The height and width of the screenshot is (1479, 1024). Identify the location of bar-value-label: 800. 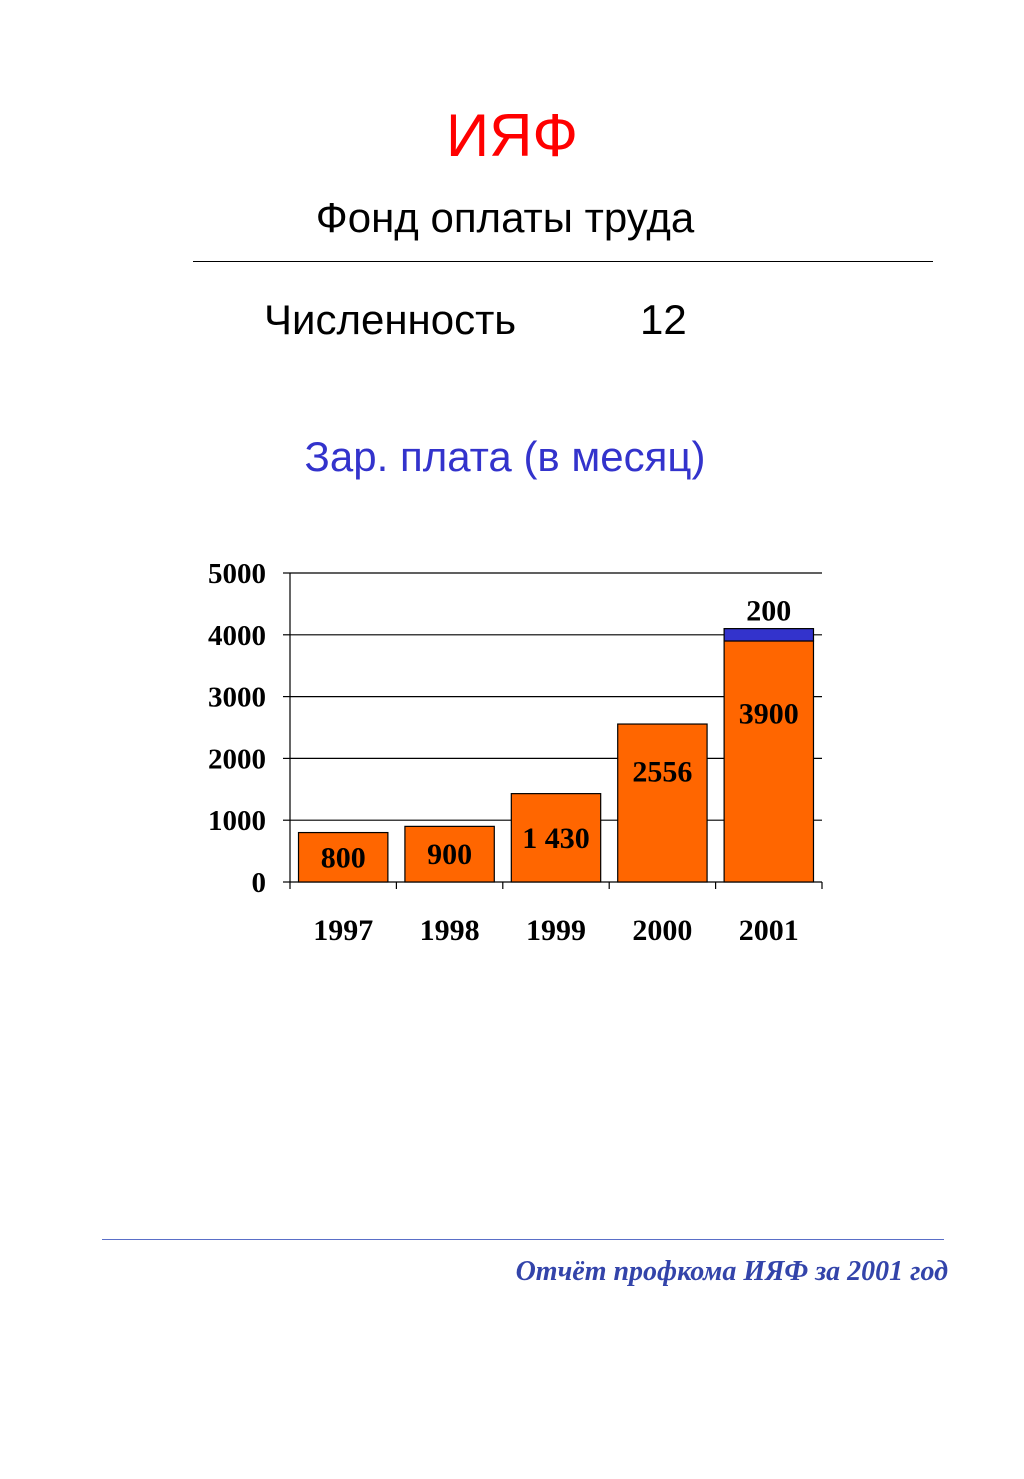
(343, 857).